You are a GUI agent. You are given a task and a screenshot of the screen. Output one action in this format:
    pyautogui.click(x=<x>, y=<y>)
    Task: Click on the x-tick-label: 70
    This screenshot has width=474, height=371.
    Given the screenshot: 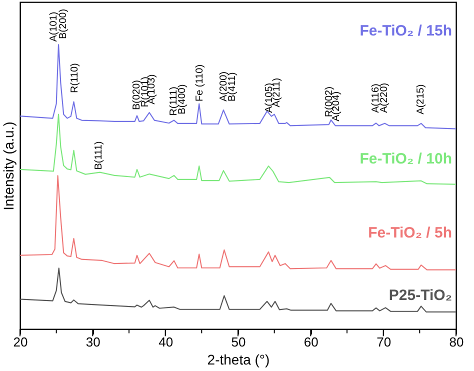 What is the action you would take?
    pyautogui.click(x=384, y=342)
    